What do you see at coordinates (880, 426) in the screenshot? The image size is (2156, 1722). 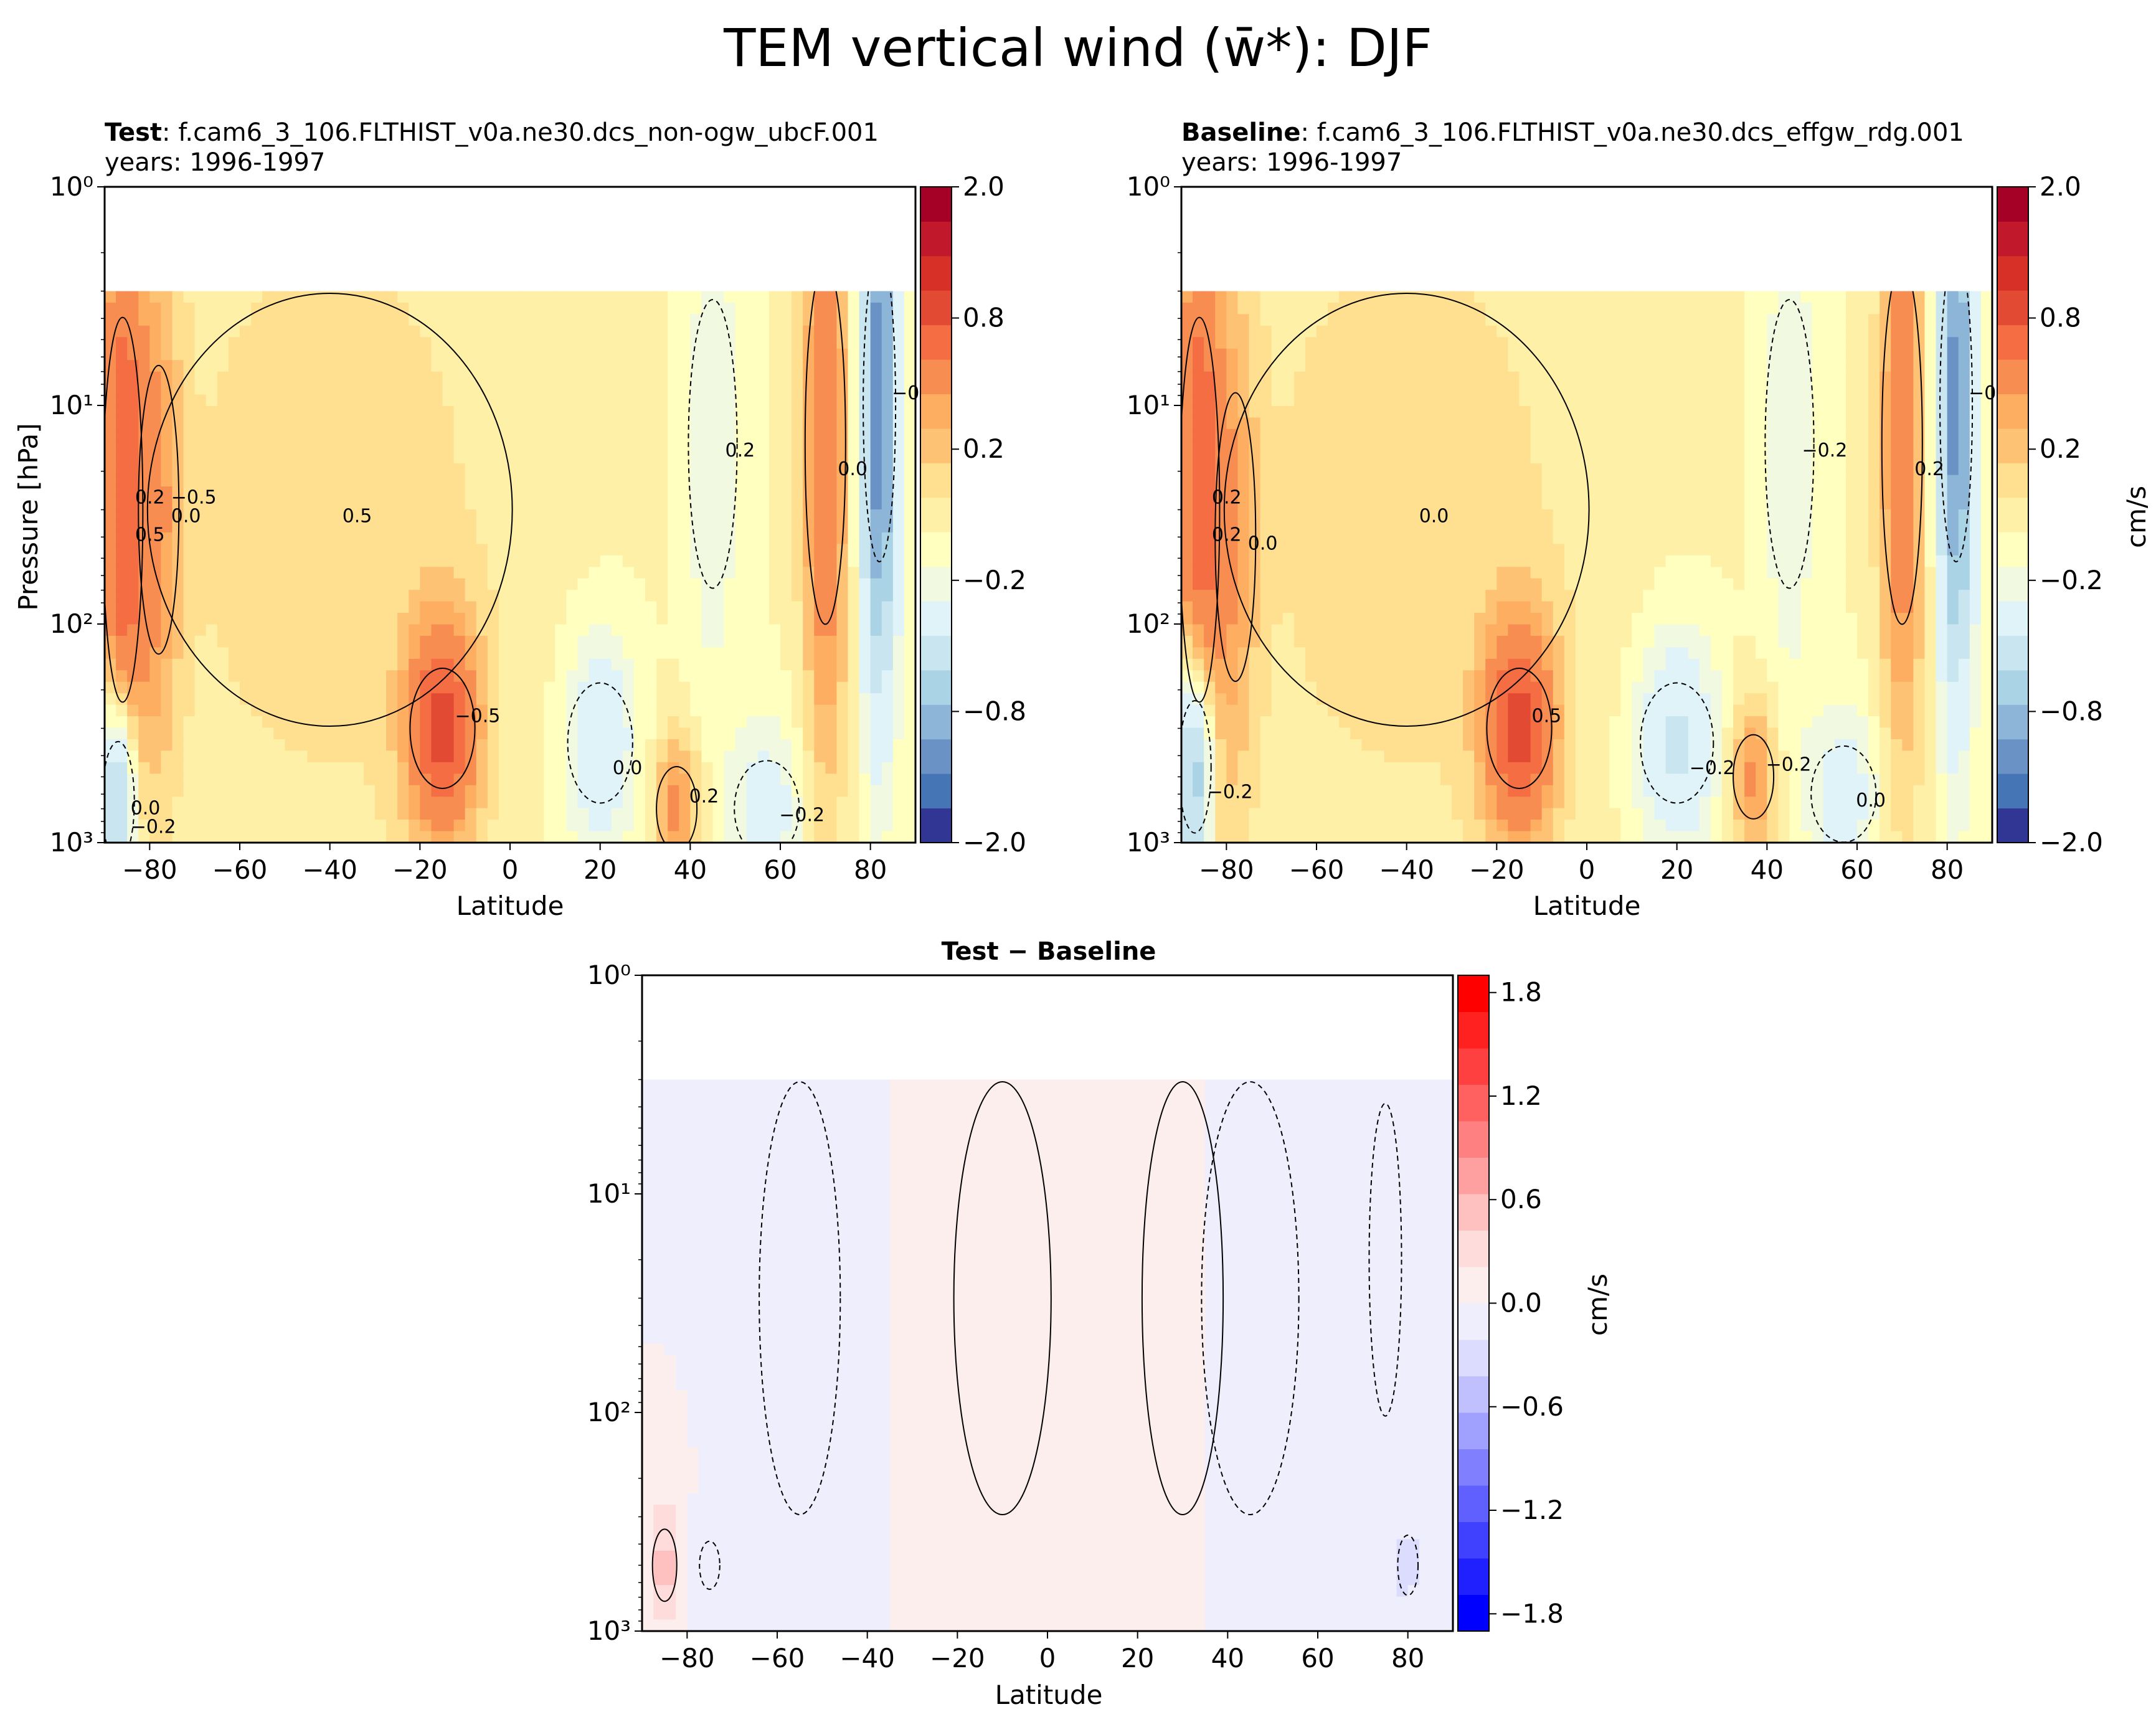 I see `test-contour` at bounding box center [880, 426].